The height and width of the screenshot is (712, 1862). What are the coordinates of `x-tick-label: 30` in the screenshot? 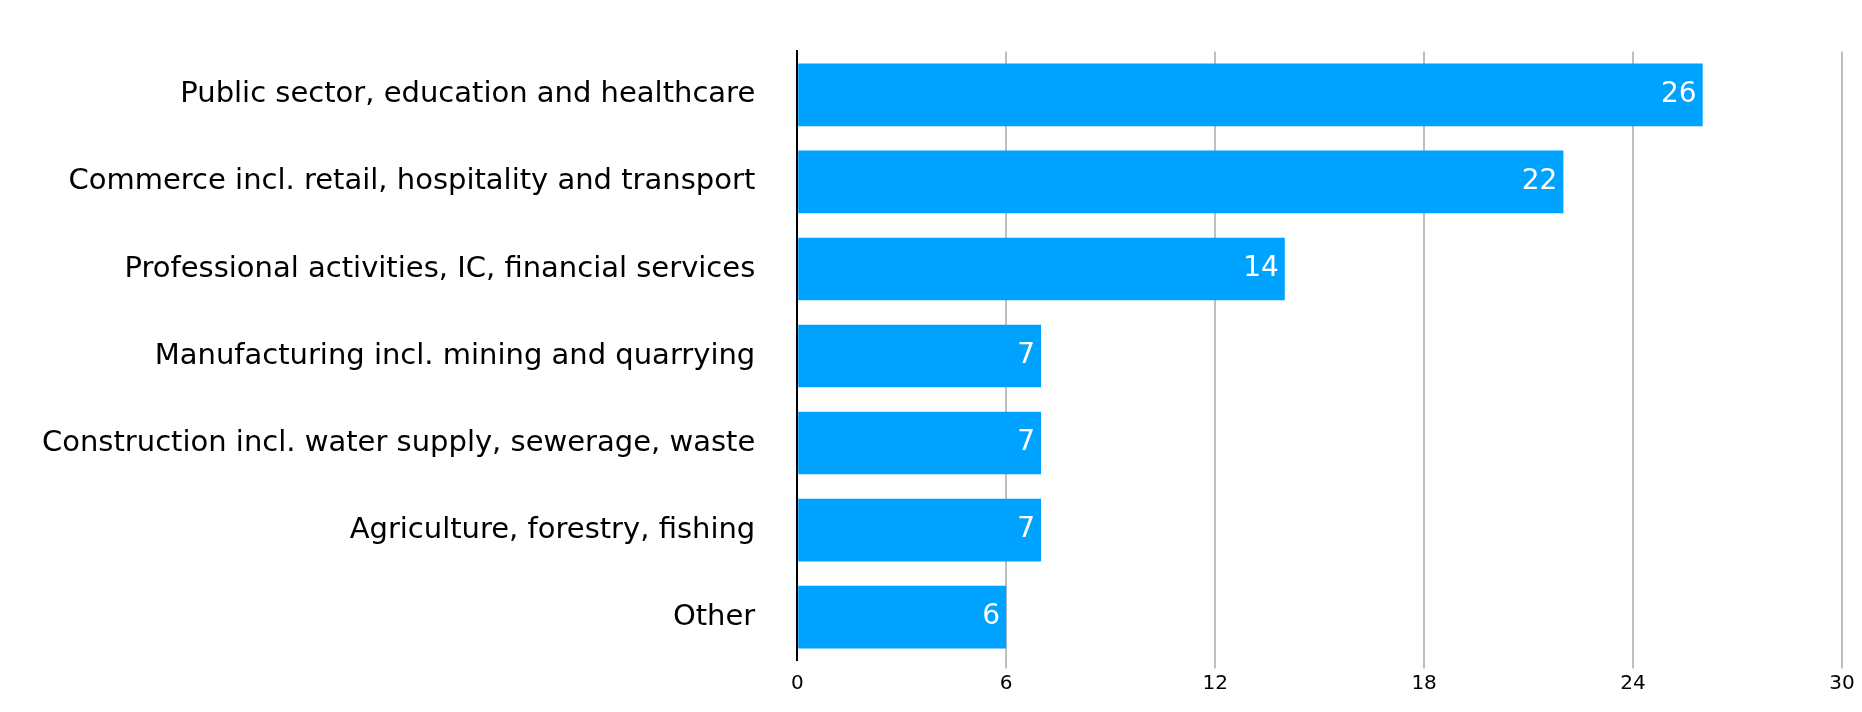 It's located at (1842, 681).